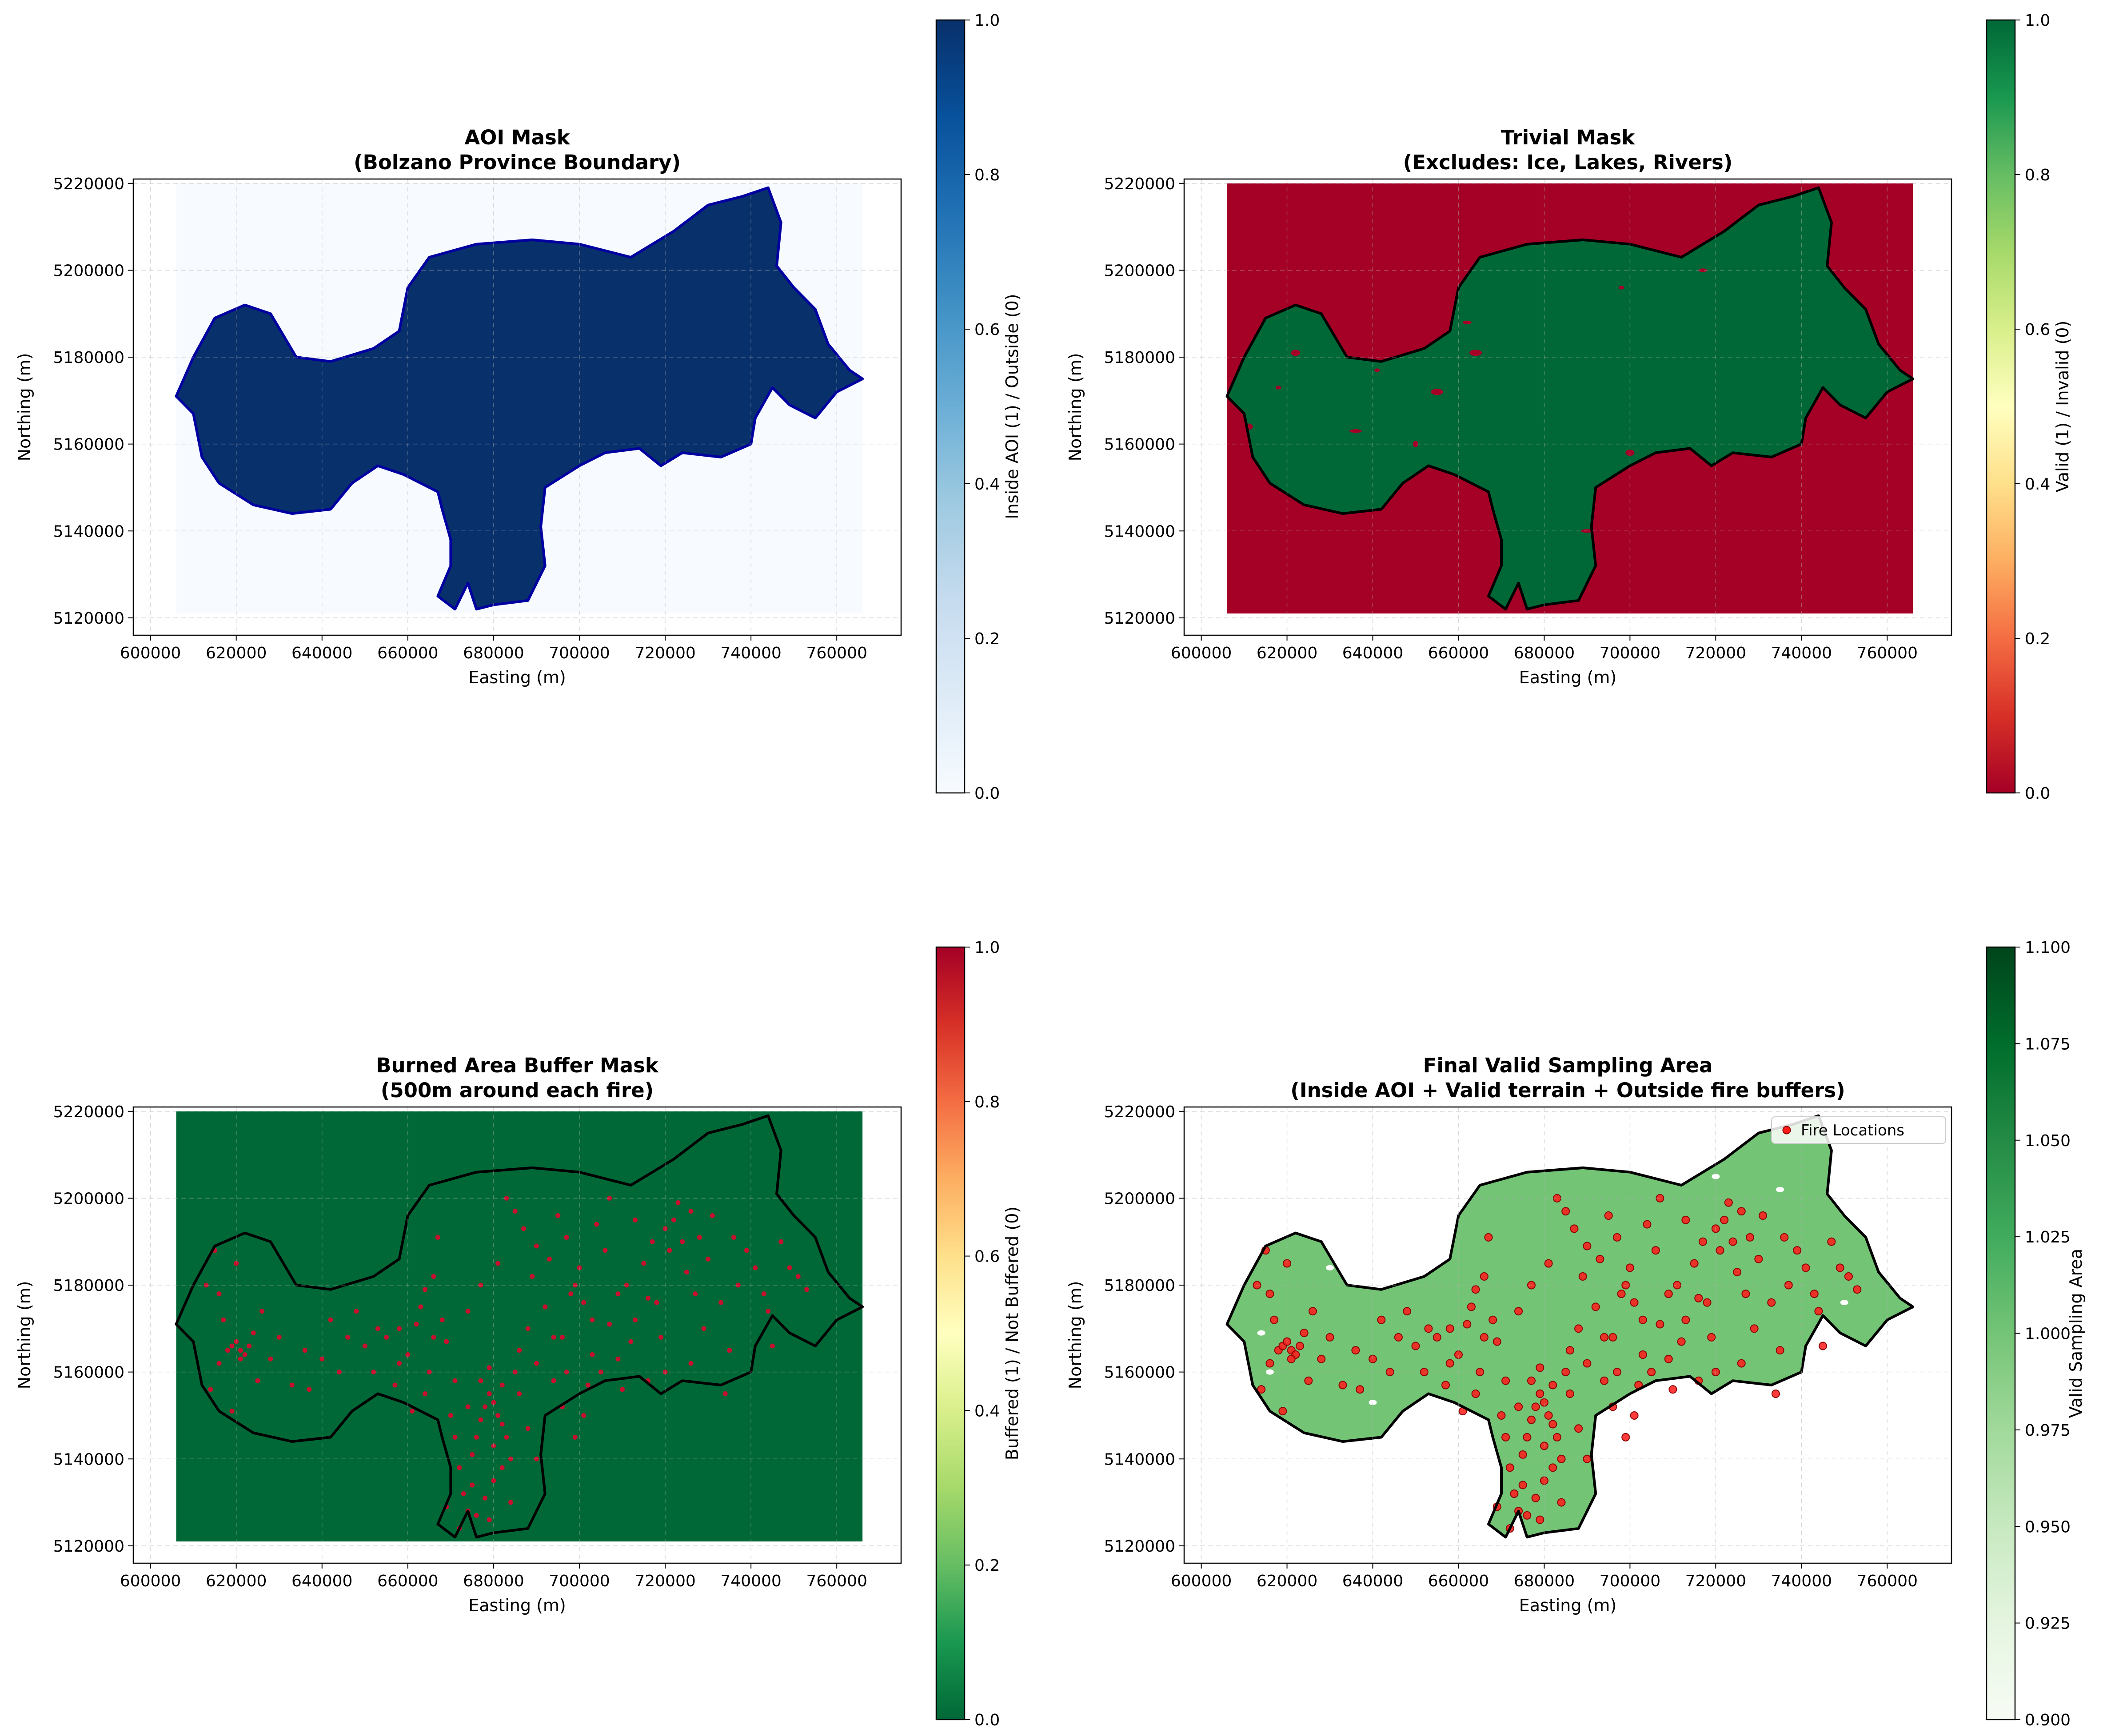  Describe the element at coordinates (2048, 1044) in the screenshot. I see `colorbar-tick-label: 1.075` at that location.